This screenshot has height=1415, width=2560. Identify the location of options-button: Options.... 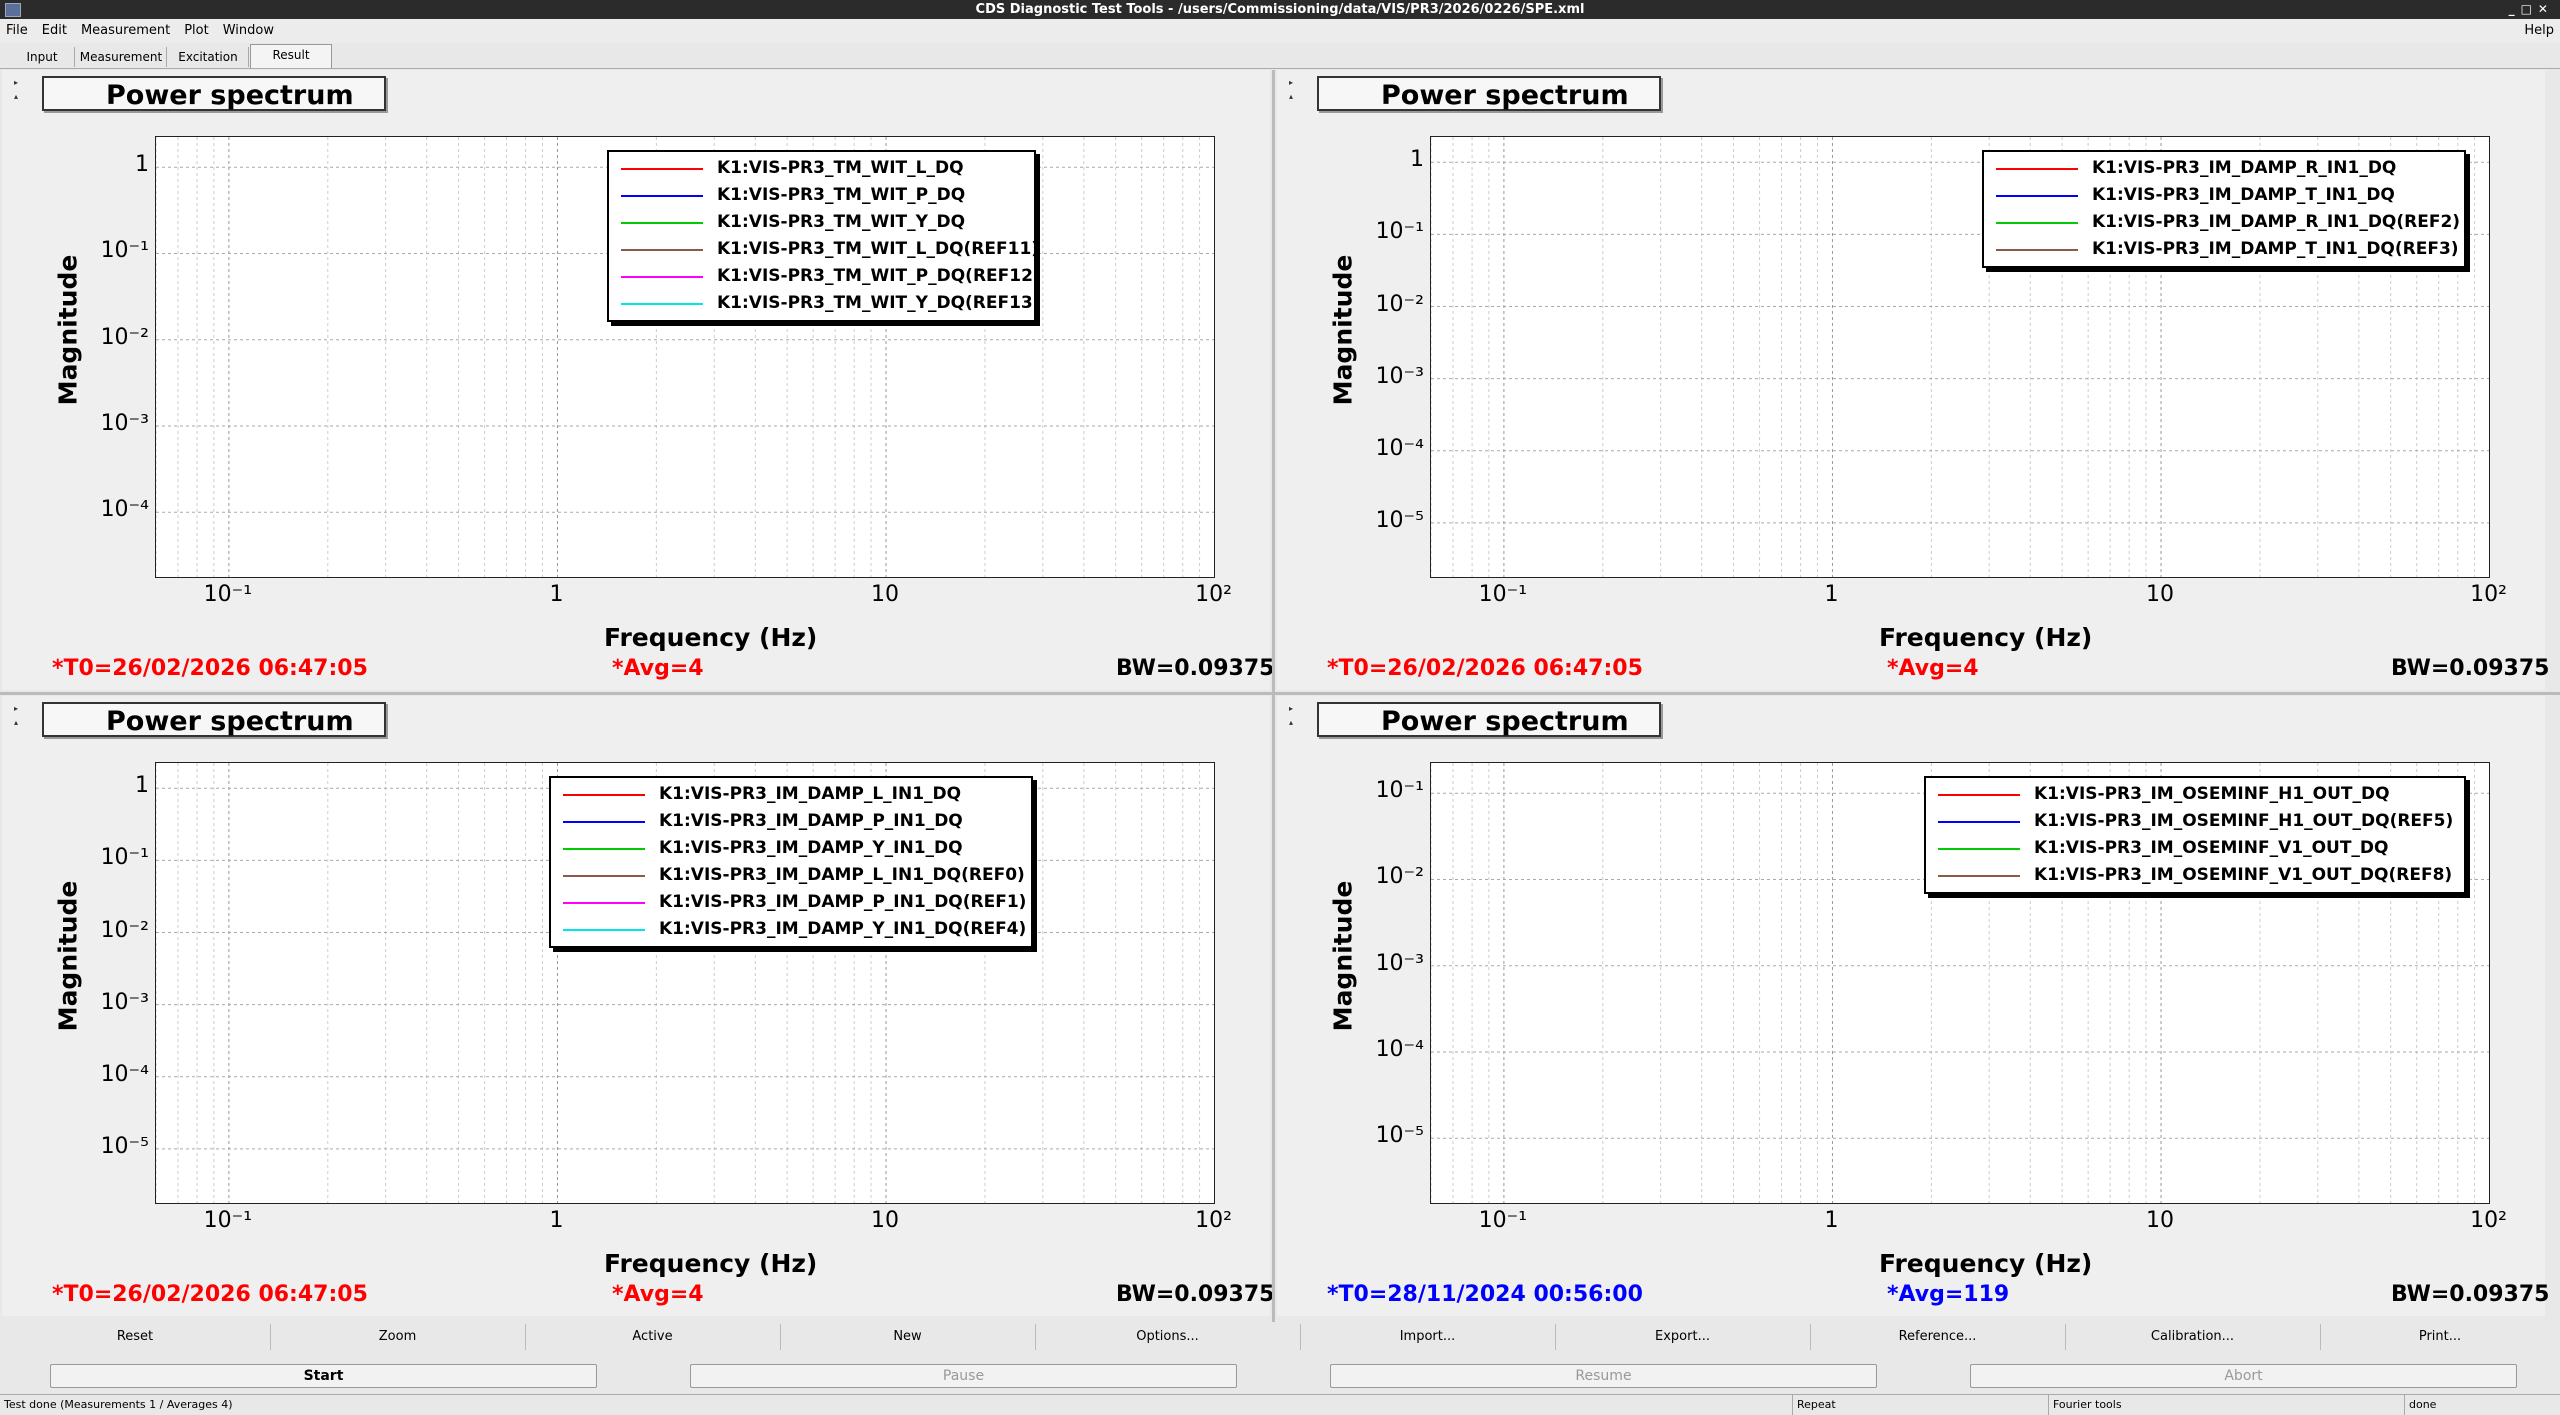
(1168, 1337).